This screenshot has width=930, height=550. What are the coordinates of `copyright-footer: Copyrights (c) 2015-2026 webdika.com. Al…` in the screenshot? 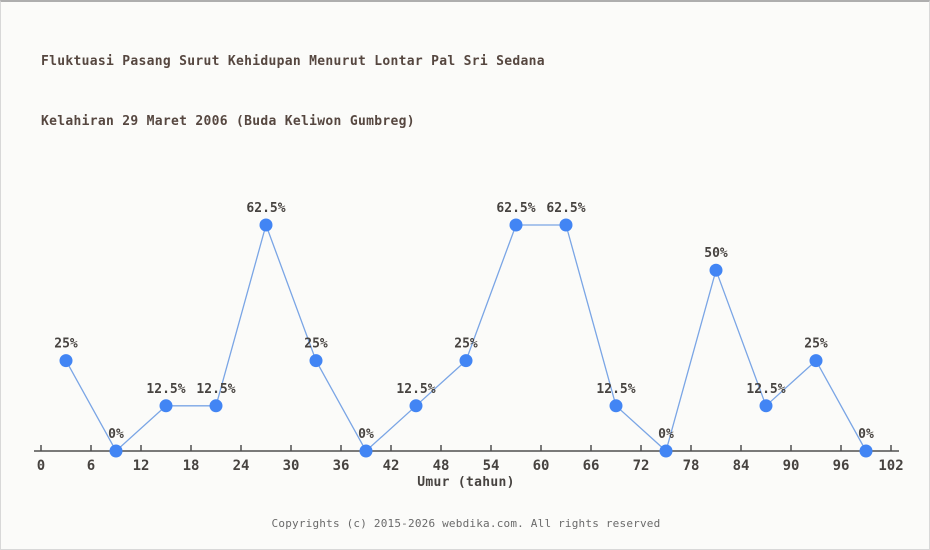 It's located at (466, 523).